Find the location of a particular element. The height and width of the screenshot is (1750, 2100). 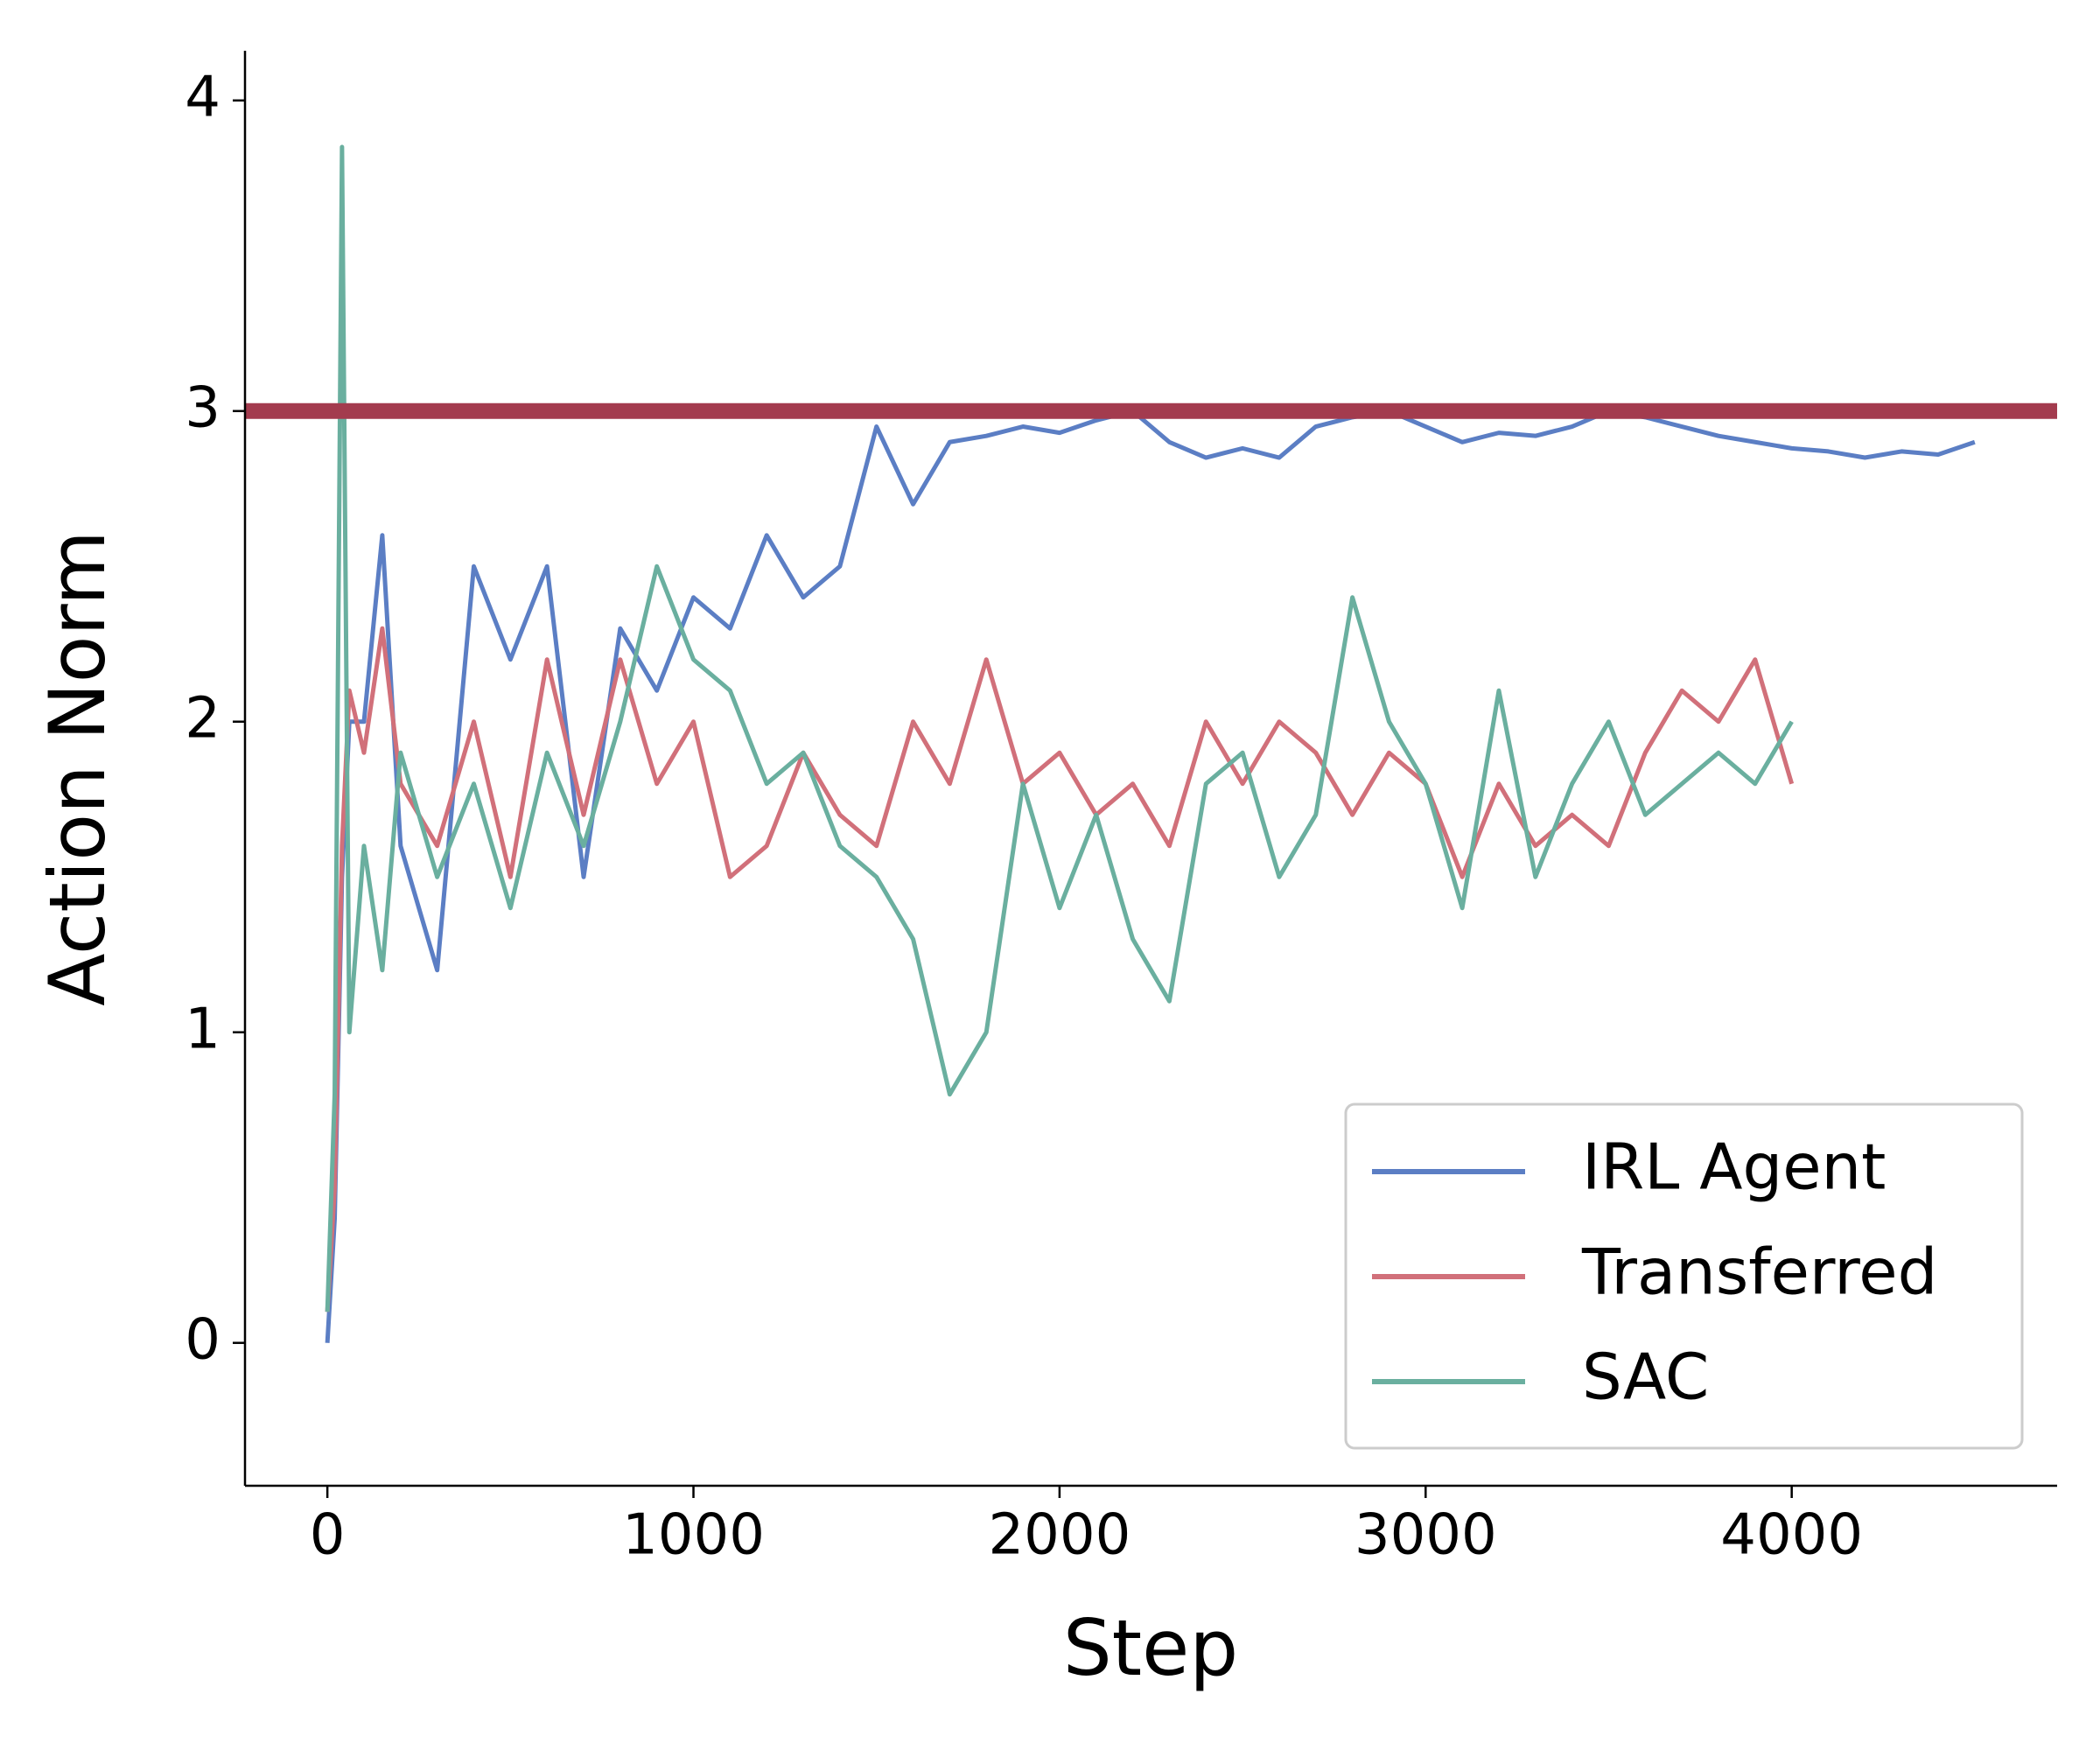

x-tick-label: 2000 is located at coordinates (1059, 1535).